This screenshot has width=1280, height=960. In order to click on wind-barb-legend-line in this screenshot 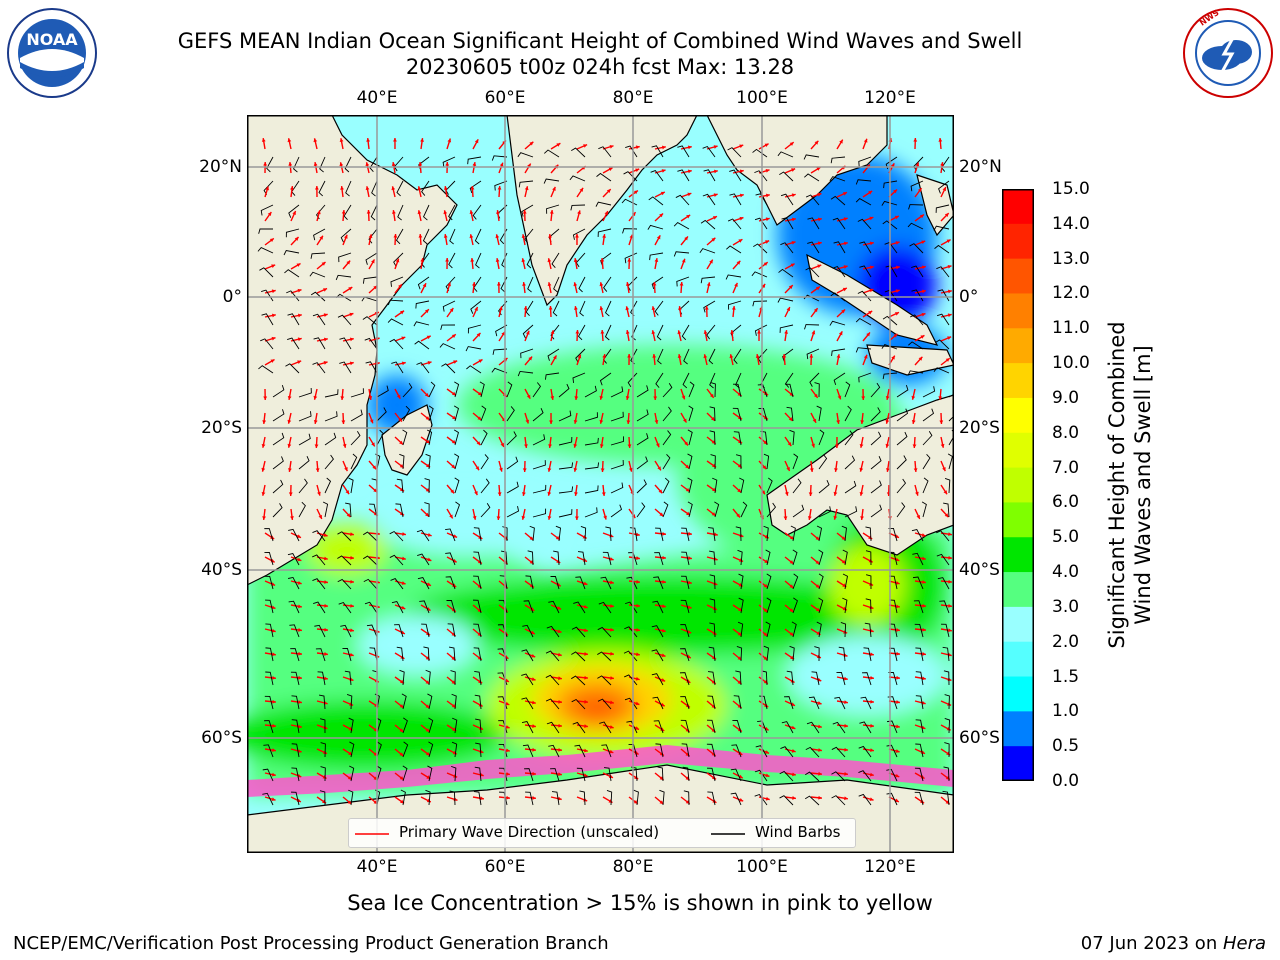, I will do `click(728, 834)`.